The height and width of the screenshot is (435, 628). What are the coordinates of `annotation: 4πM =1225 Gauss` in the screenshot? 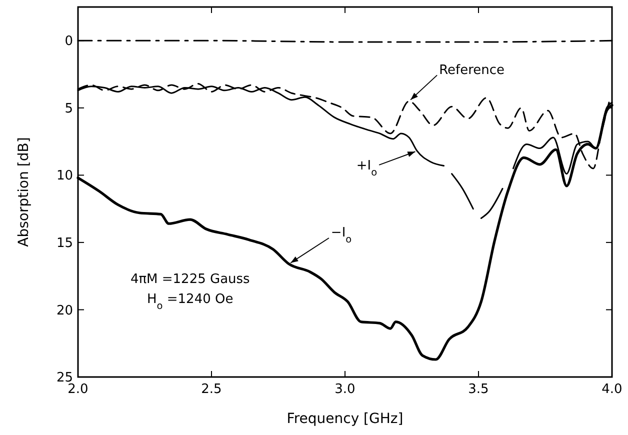 It's located at (190, 279).